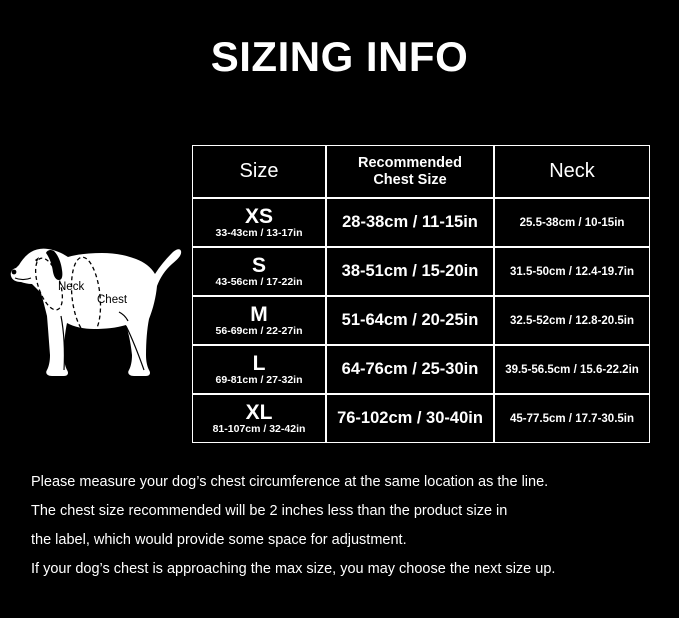  Describe the element at coordinates (258, 217) in the screenshot. I see `size-label: XS` at that location.